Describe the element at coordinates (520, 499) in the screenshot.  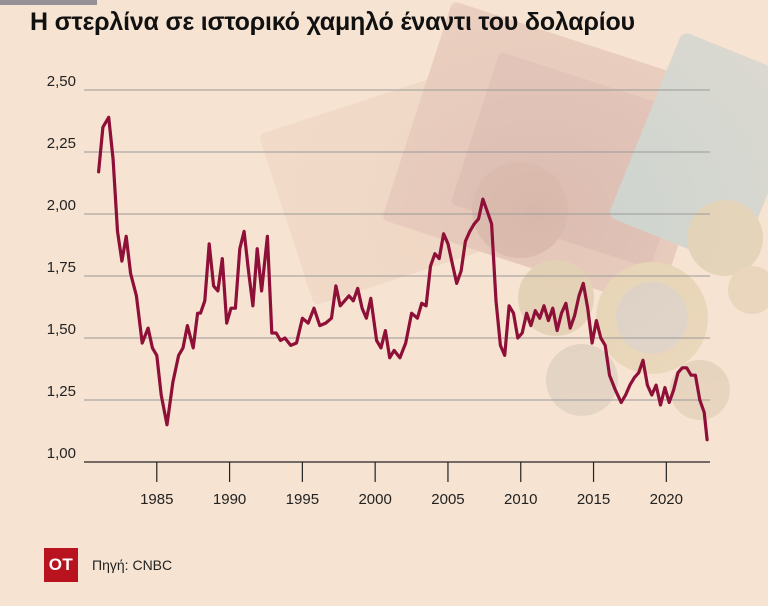
I see `x-tick-label: 2010` at that location.